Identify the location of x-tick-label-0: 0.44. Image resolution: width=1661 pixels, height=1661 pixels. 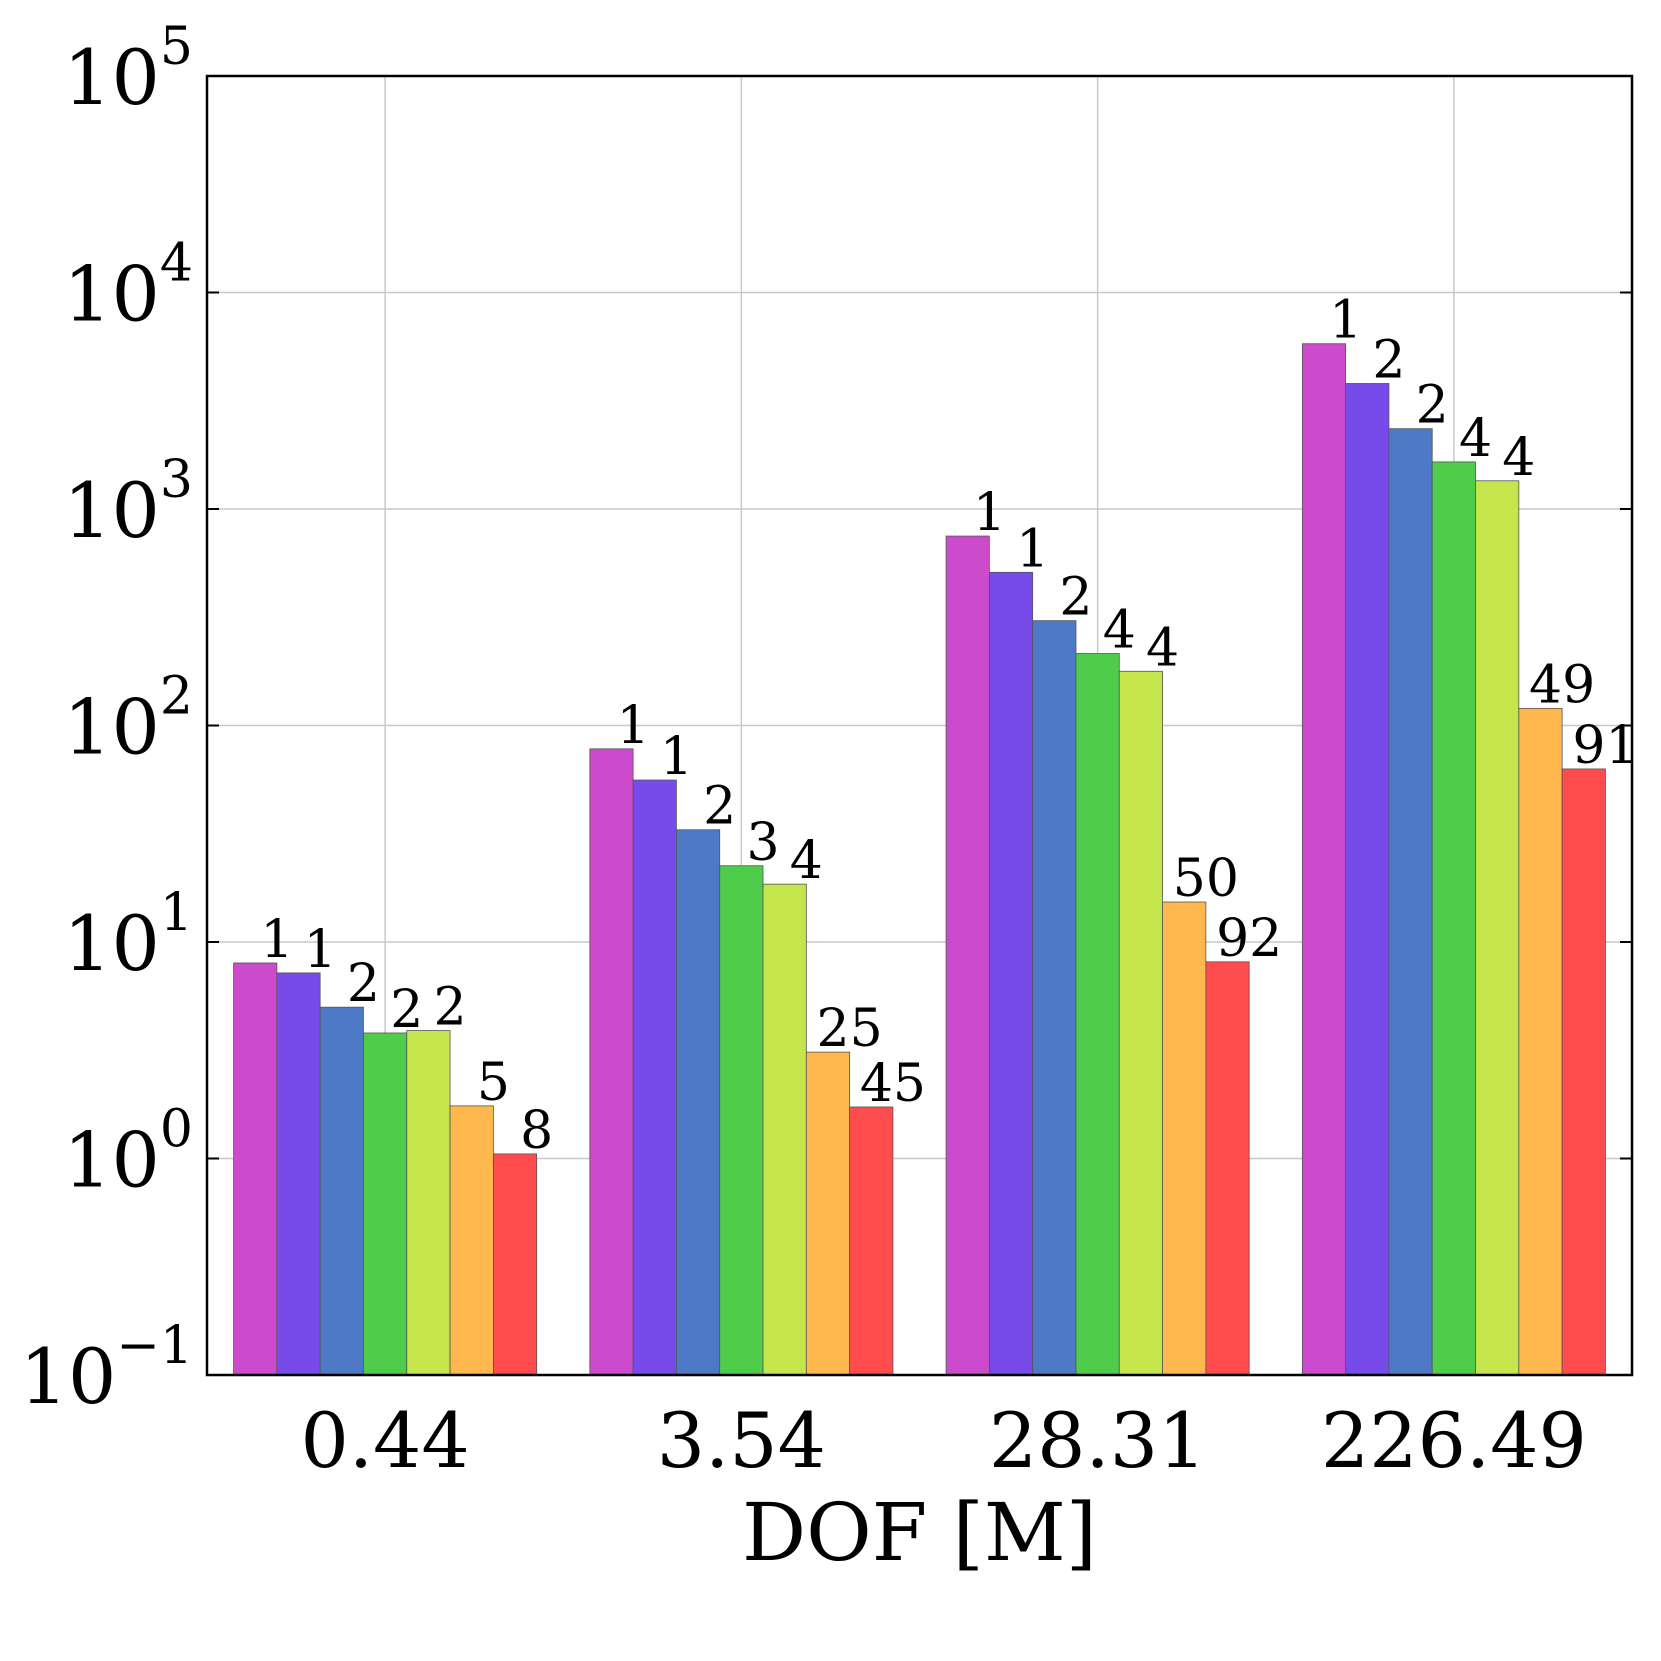
(385, 1440).